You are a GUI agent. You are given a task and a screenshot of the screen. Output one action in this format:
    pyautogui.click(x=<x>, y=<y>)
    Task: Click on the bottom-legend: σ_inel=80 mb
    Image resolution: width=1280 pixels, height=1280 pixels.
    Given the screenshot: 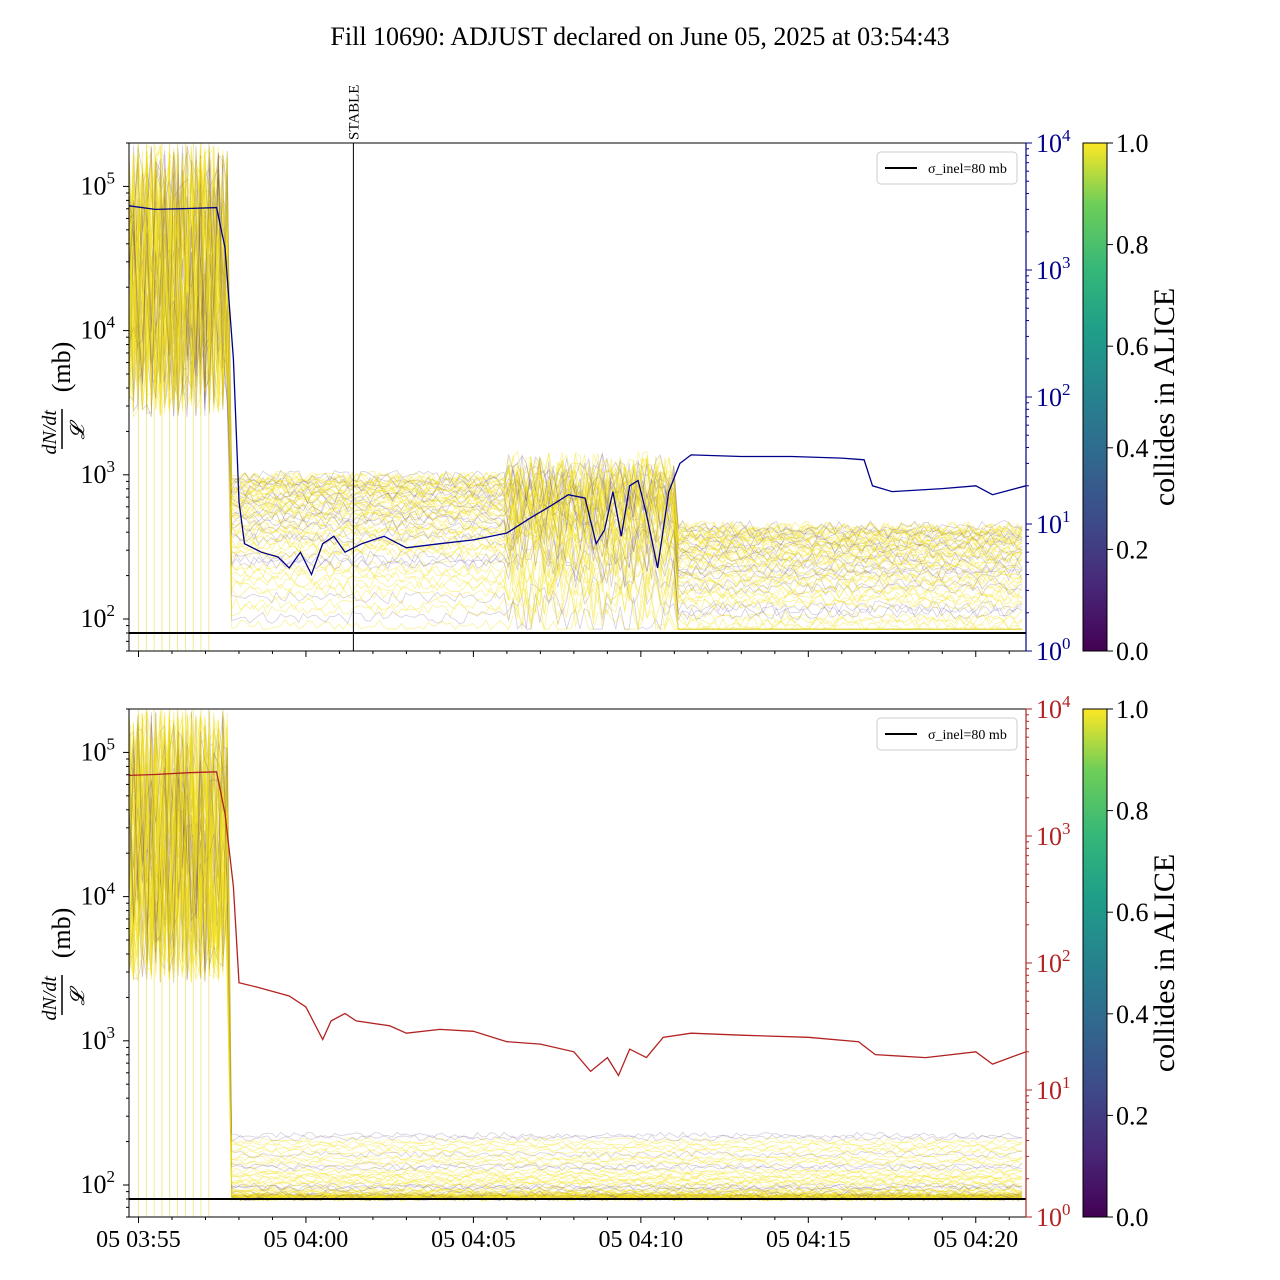 What is the action you would take?
    pyautogui.click(x=947, y=734)
    